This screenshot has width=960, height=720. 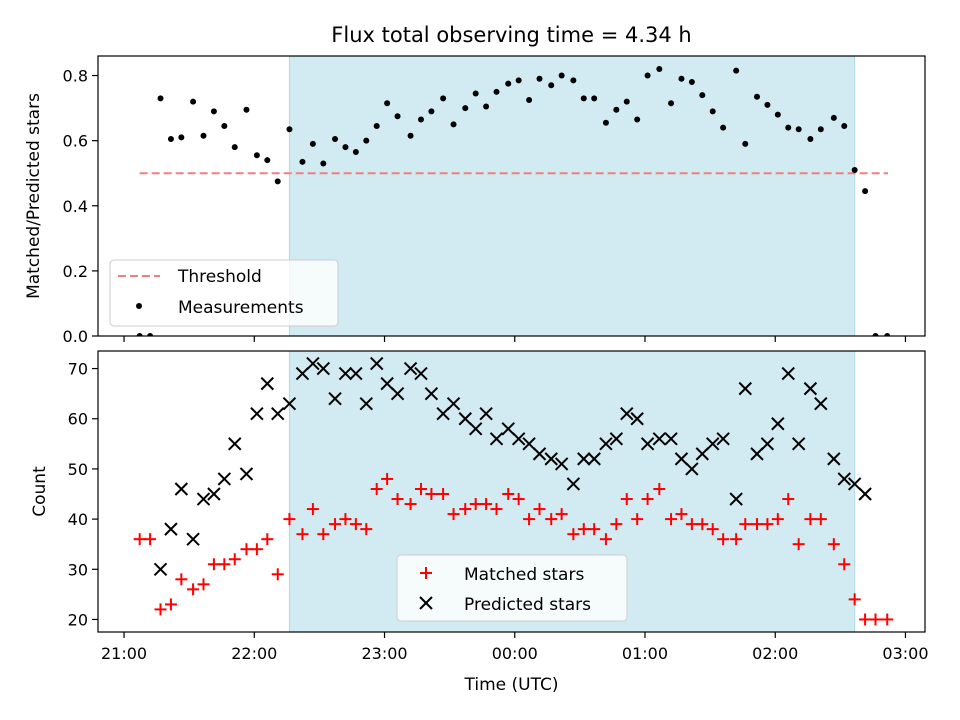 What do you see at coordinates (219, 277) in the screenshot?
I see `legend-threshold-label: Threshold` at bounding box center [219, 277].